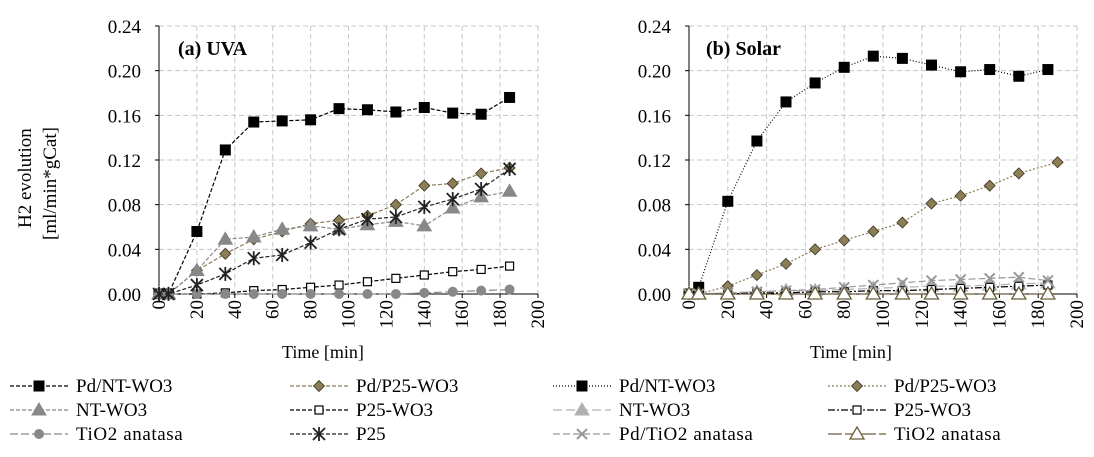 The width and height of the screenshot is (1094, 457). Describe the element at coordinates (50, 183) in the screenshot. I see `y-axis-label-units: [ml/min*gCat]` at that location.